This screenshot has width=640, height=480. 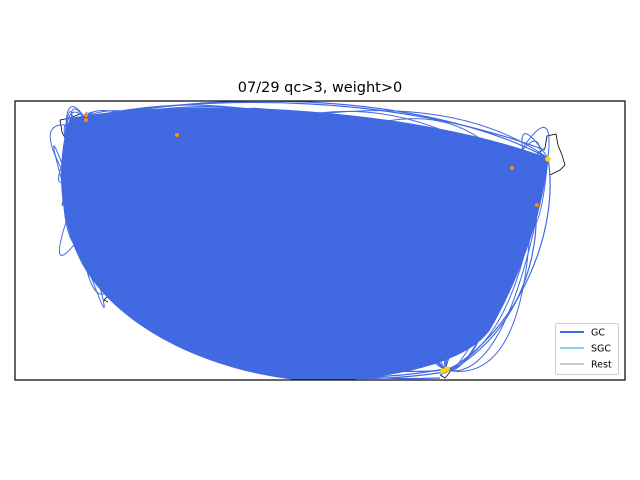 I want to click on legend-box, so click(x=587, y=349).